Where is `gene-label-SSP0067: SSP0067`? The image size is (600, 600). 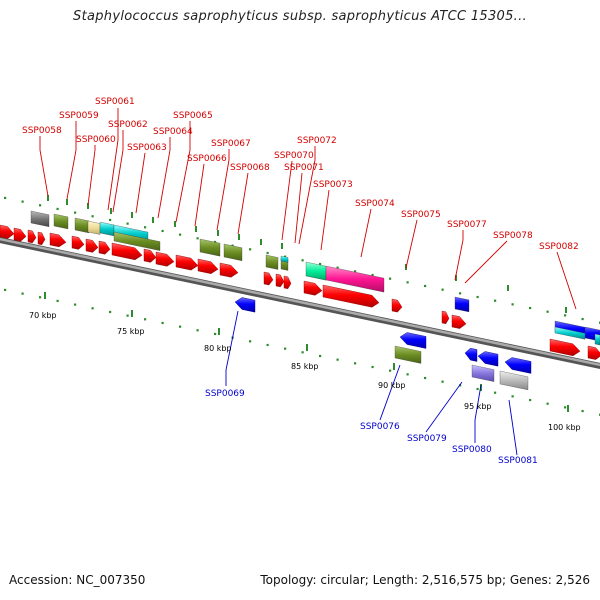
gene-label-SSP0067: SSP0067 is located at coordinates (231, 144).